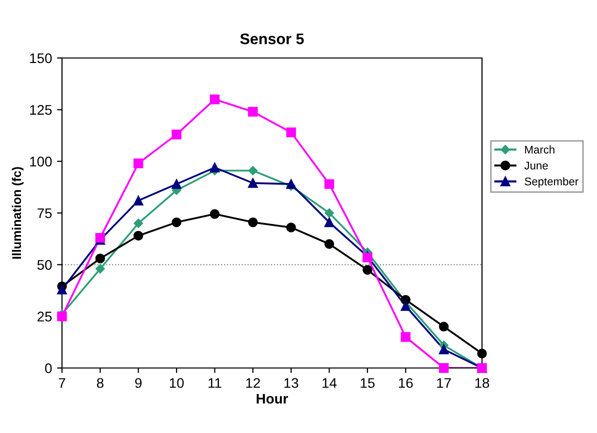 This screenshot has height=433, width=597. Describe the element at coordinates (45, 317) in the screenshot. I see `y-tick-label: 25` at that location.